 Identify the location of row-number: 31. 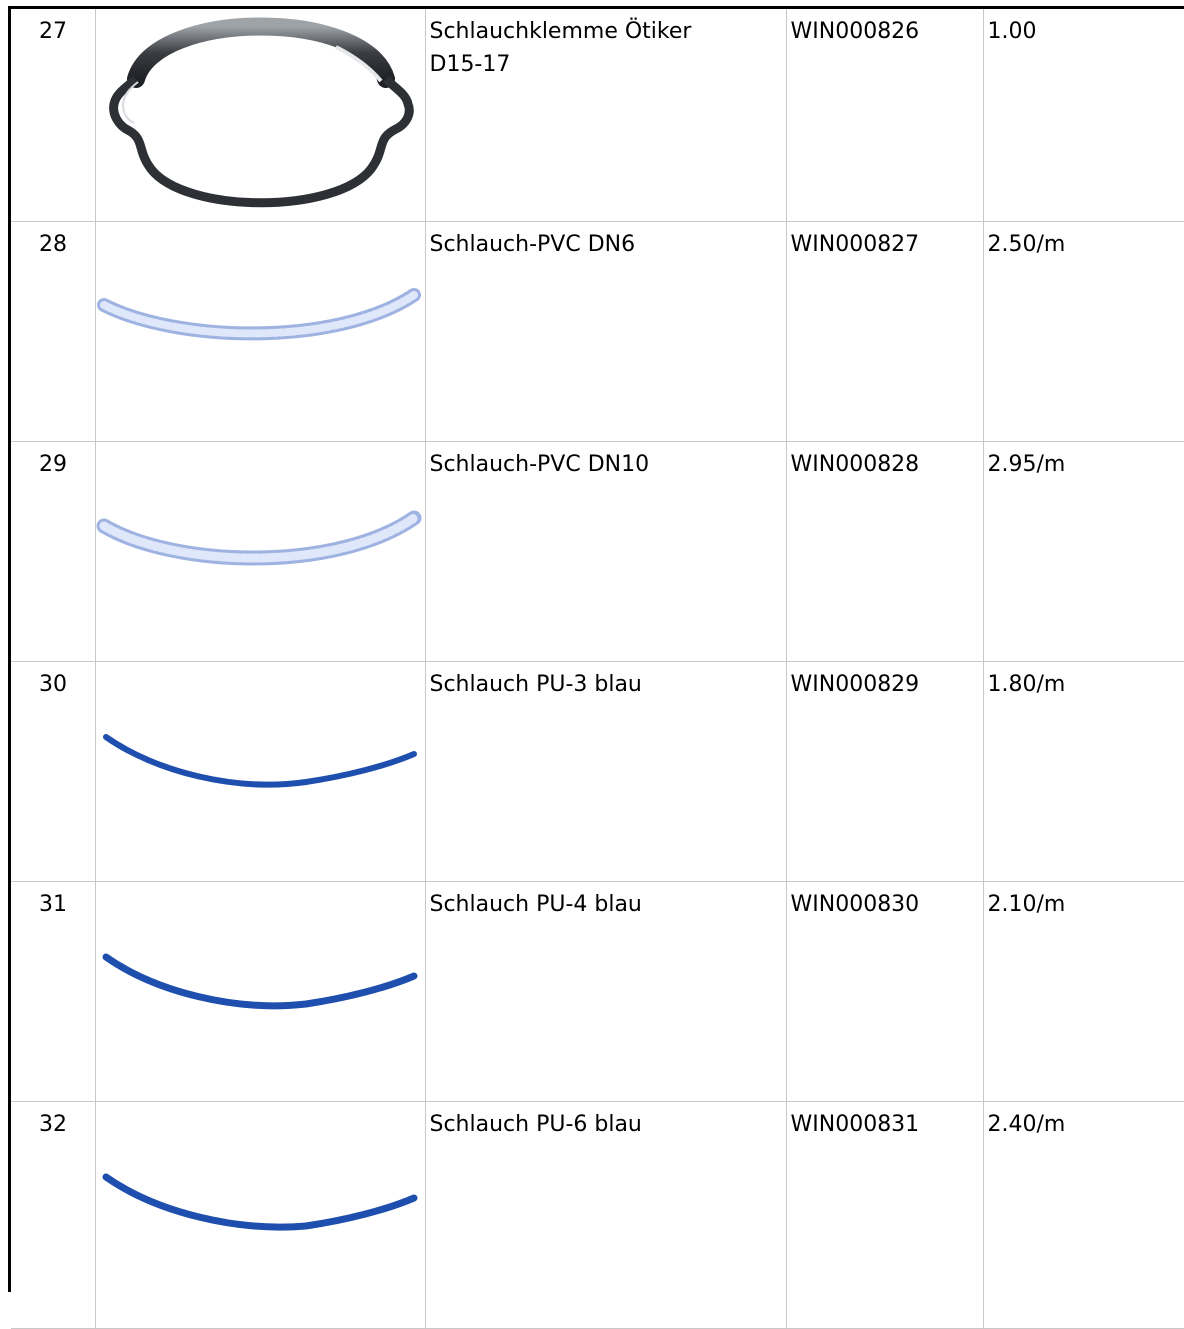
(53, 991).